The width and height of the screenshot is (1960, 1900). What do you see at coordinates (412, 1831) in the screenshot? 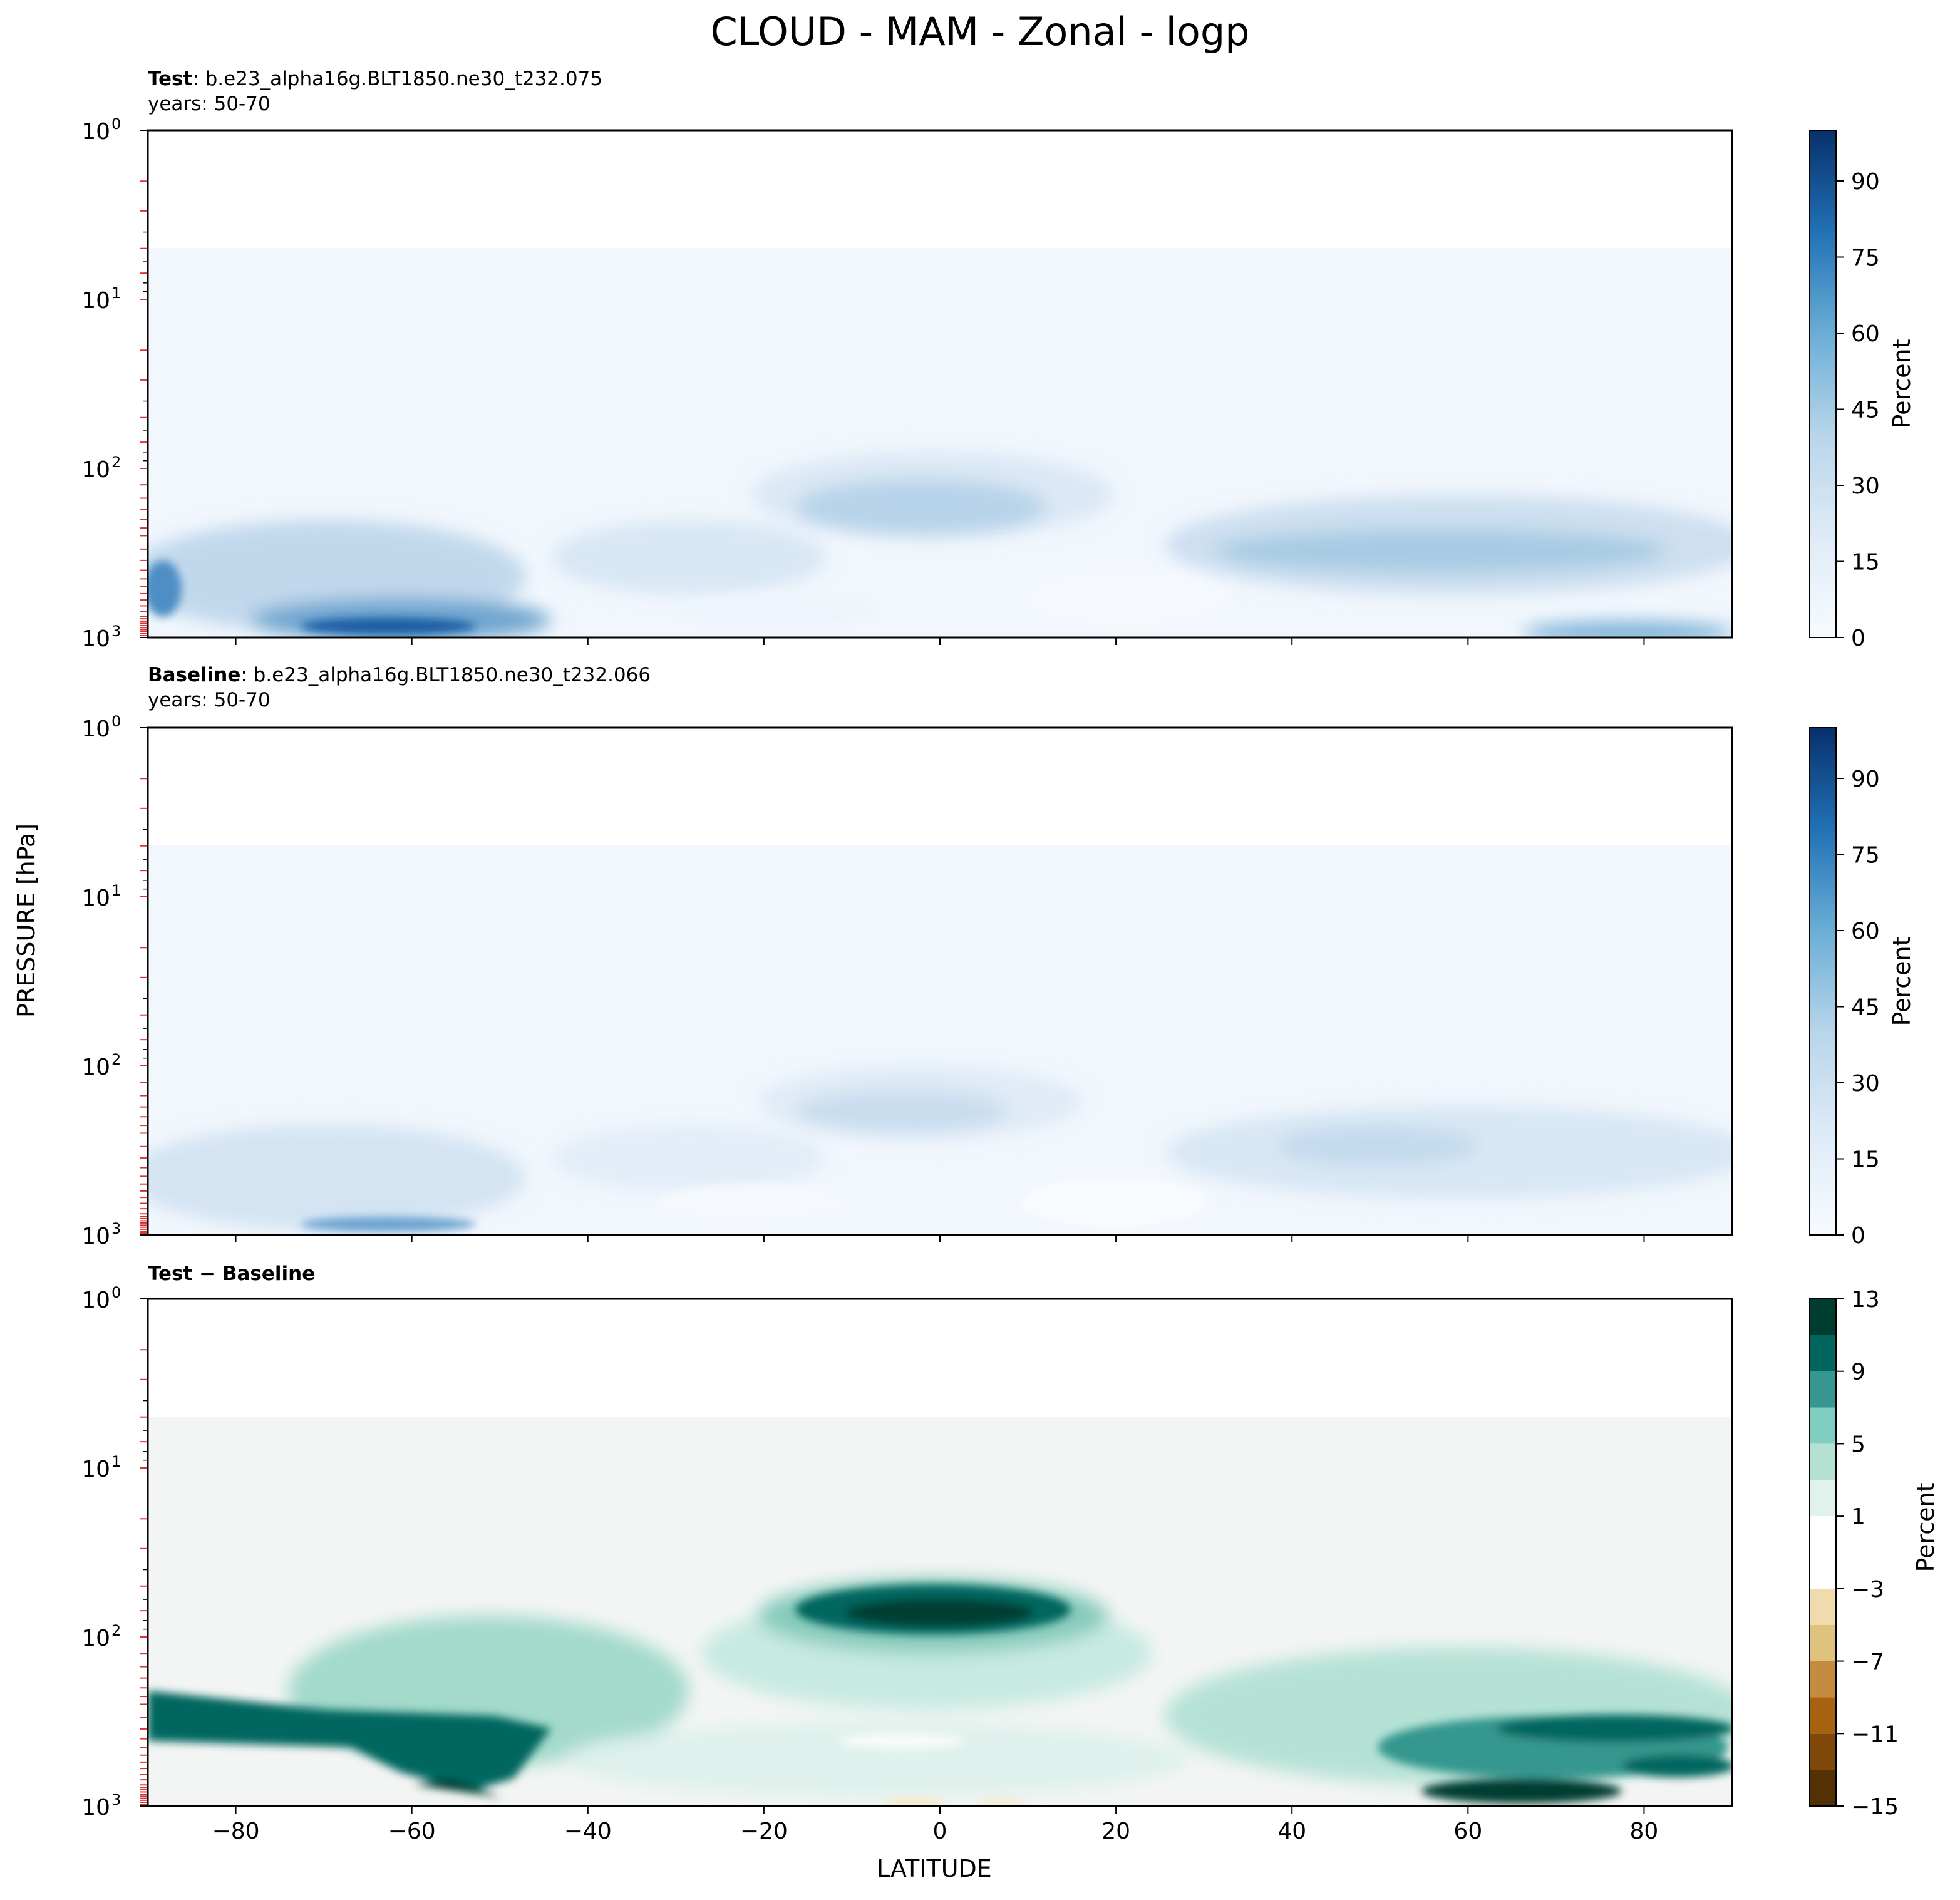
I see `x-tick-label: −60` at bounding box center [412, 1831].